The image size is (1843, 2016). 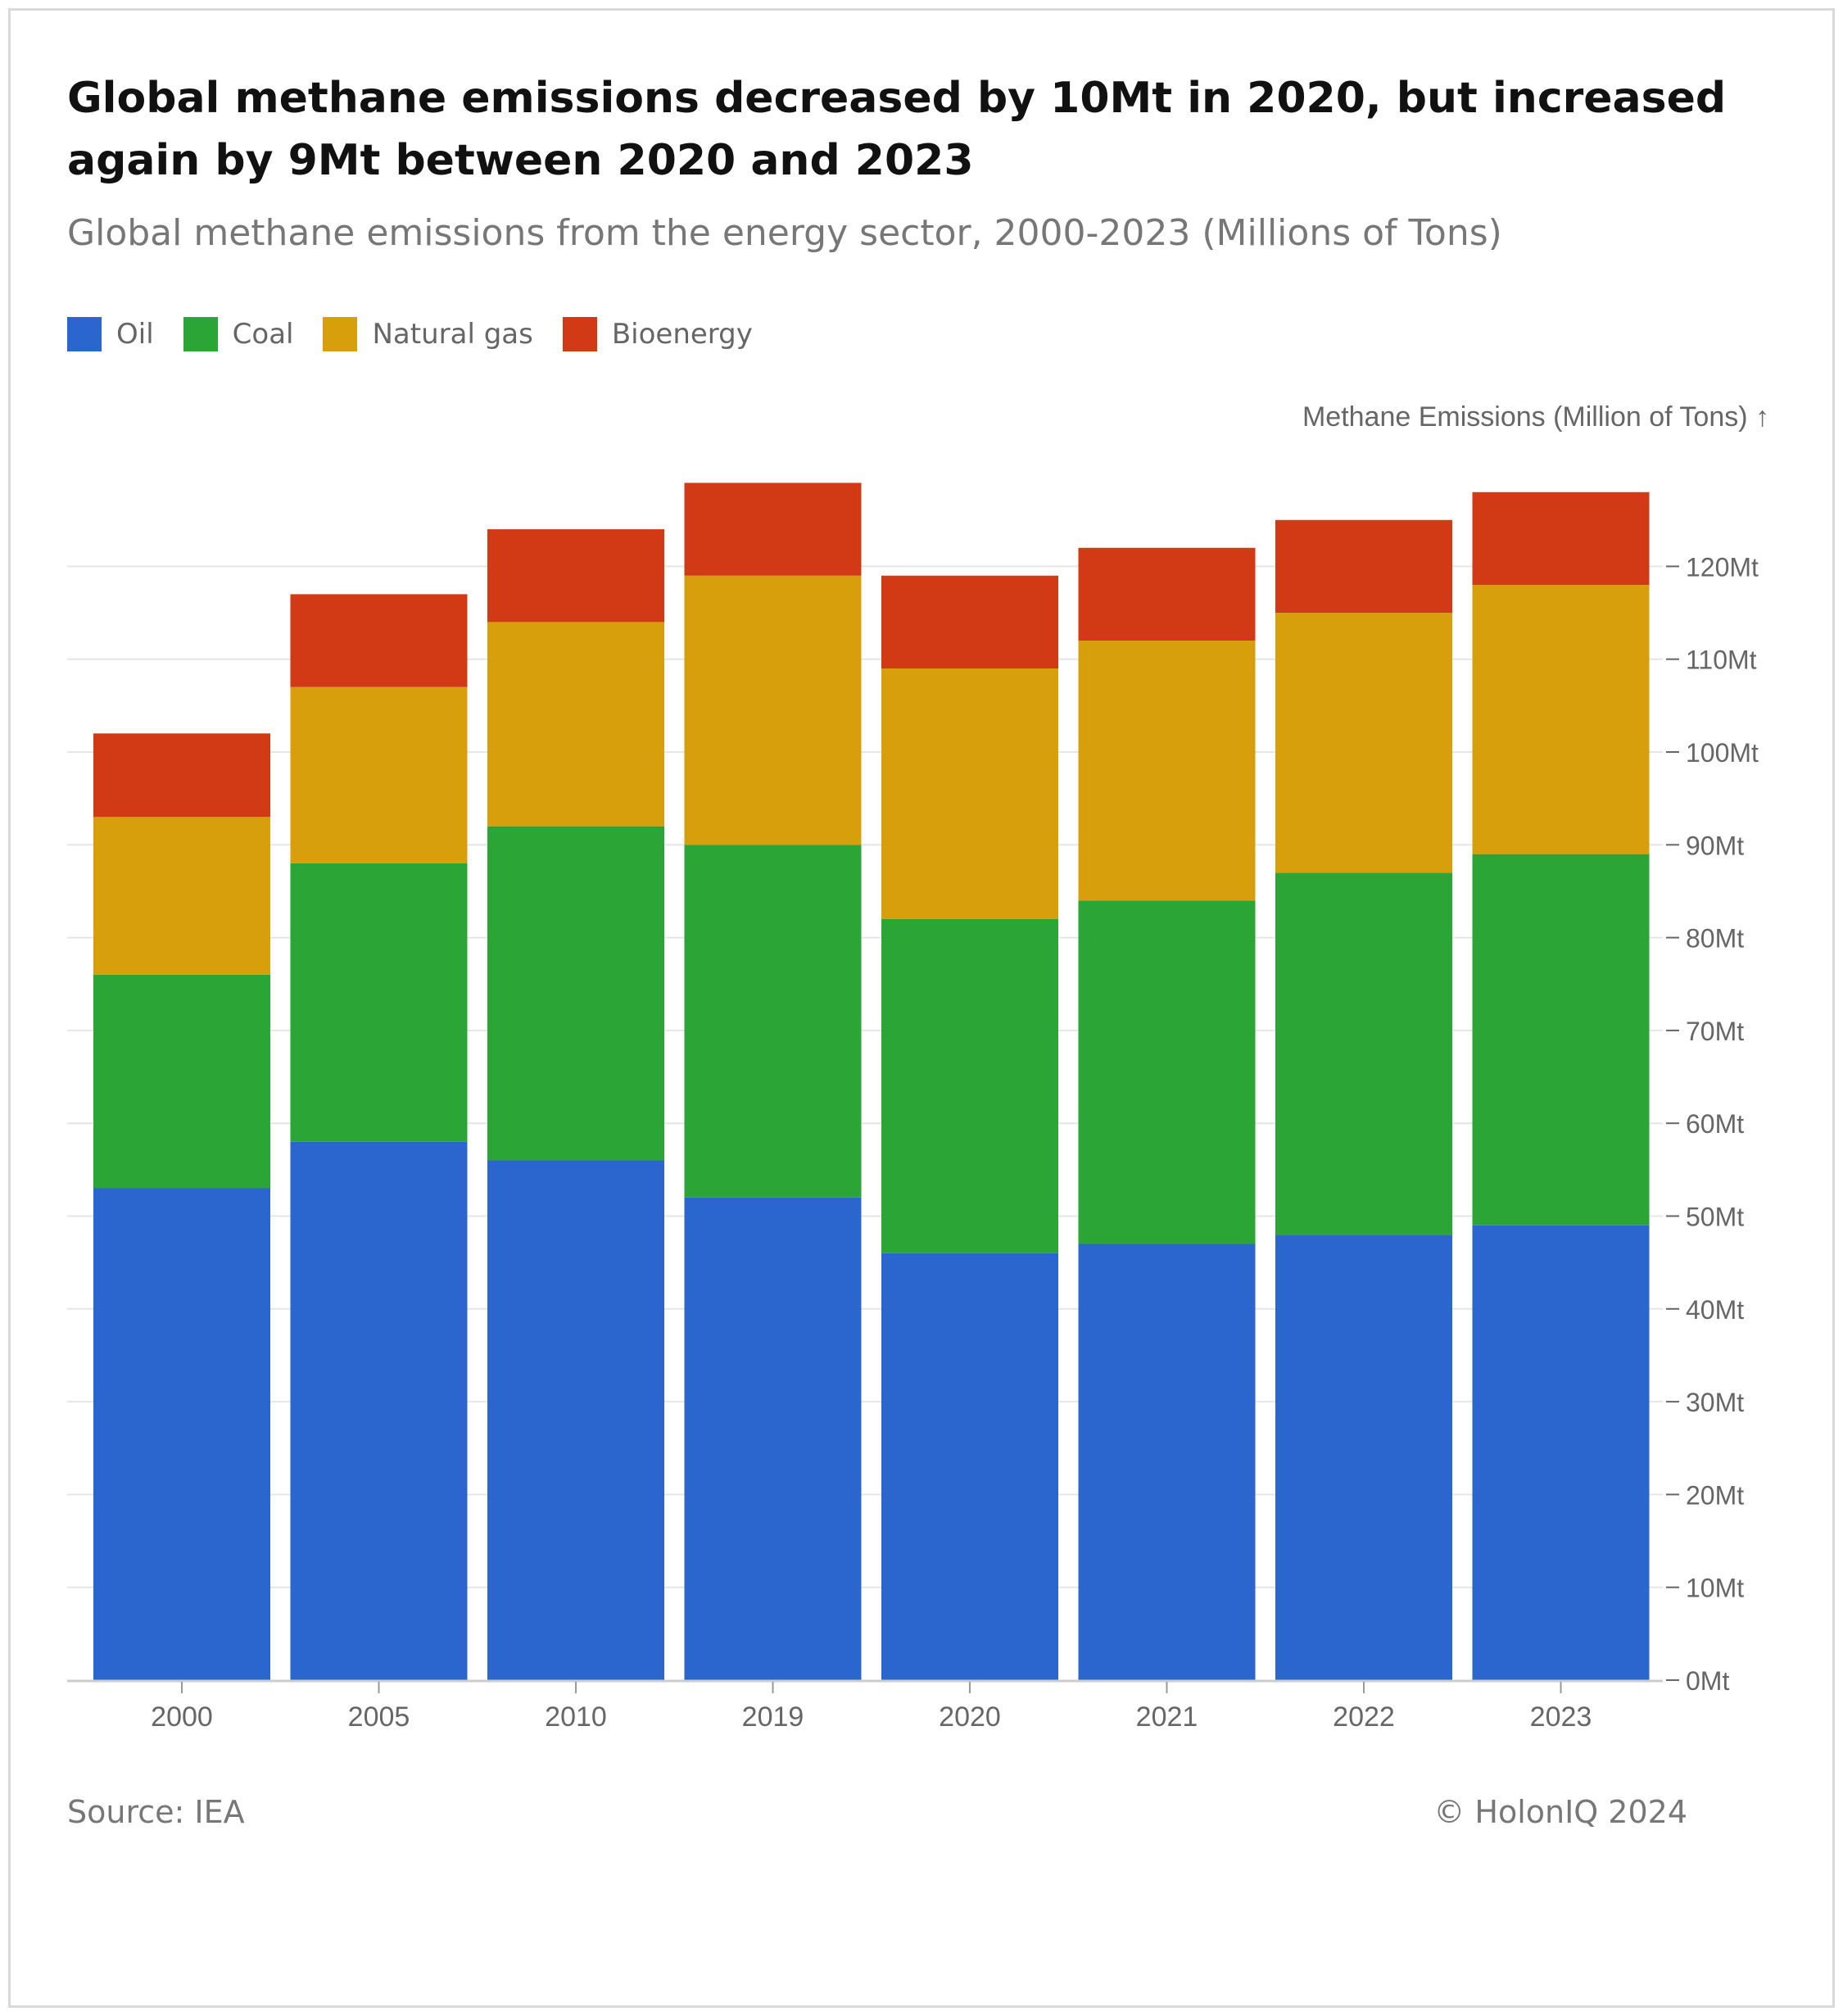 I want to click on bar-oil-2000, so click(x=181, y=1434).